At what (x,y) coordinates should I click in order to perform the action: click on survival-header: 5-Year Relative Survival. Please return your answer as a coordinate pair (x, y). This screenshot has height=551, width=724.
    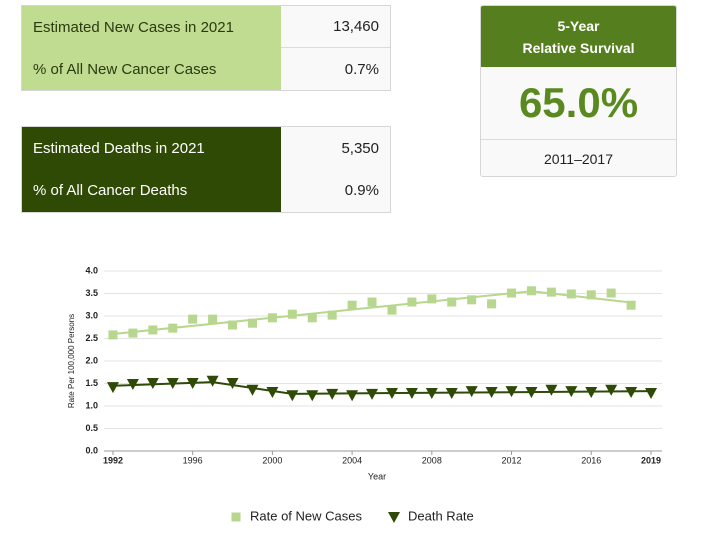
    Looking at the image, I should click on (578, 36).